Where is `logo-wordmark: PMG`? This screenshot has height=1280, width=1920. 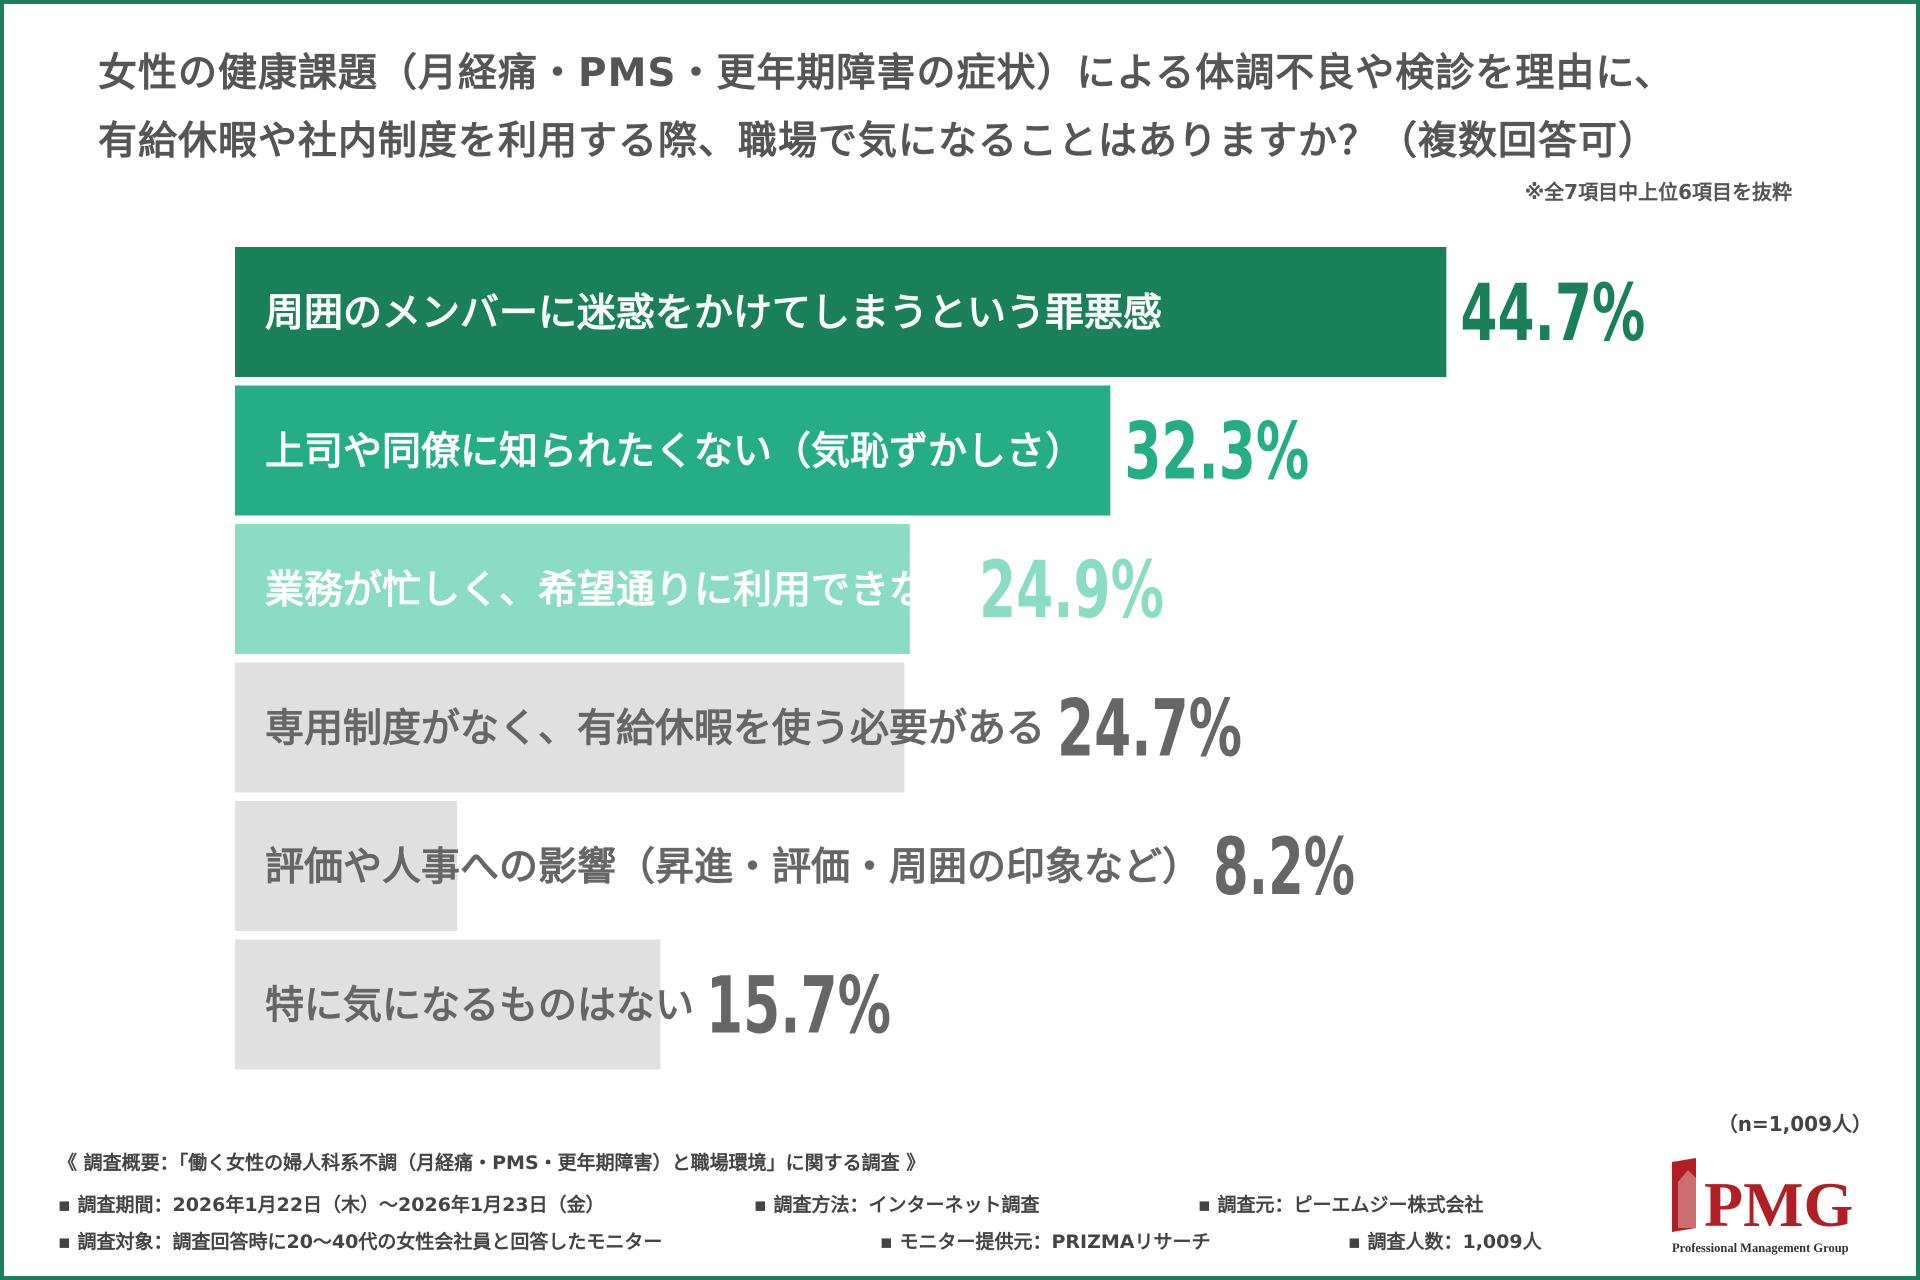
logo-wordmark: PMG is located at coordinates (1778, 1204).